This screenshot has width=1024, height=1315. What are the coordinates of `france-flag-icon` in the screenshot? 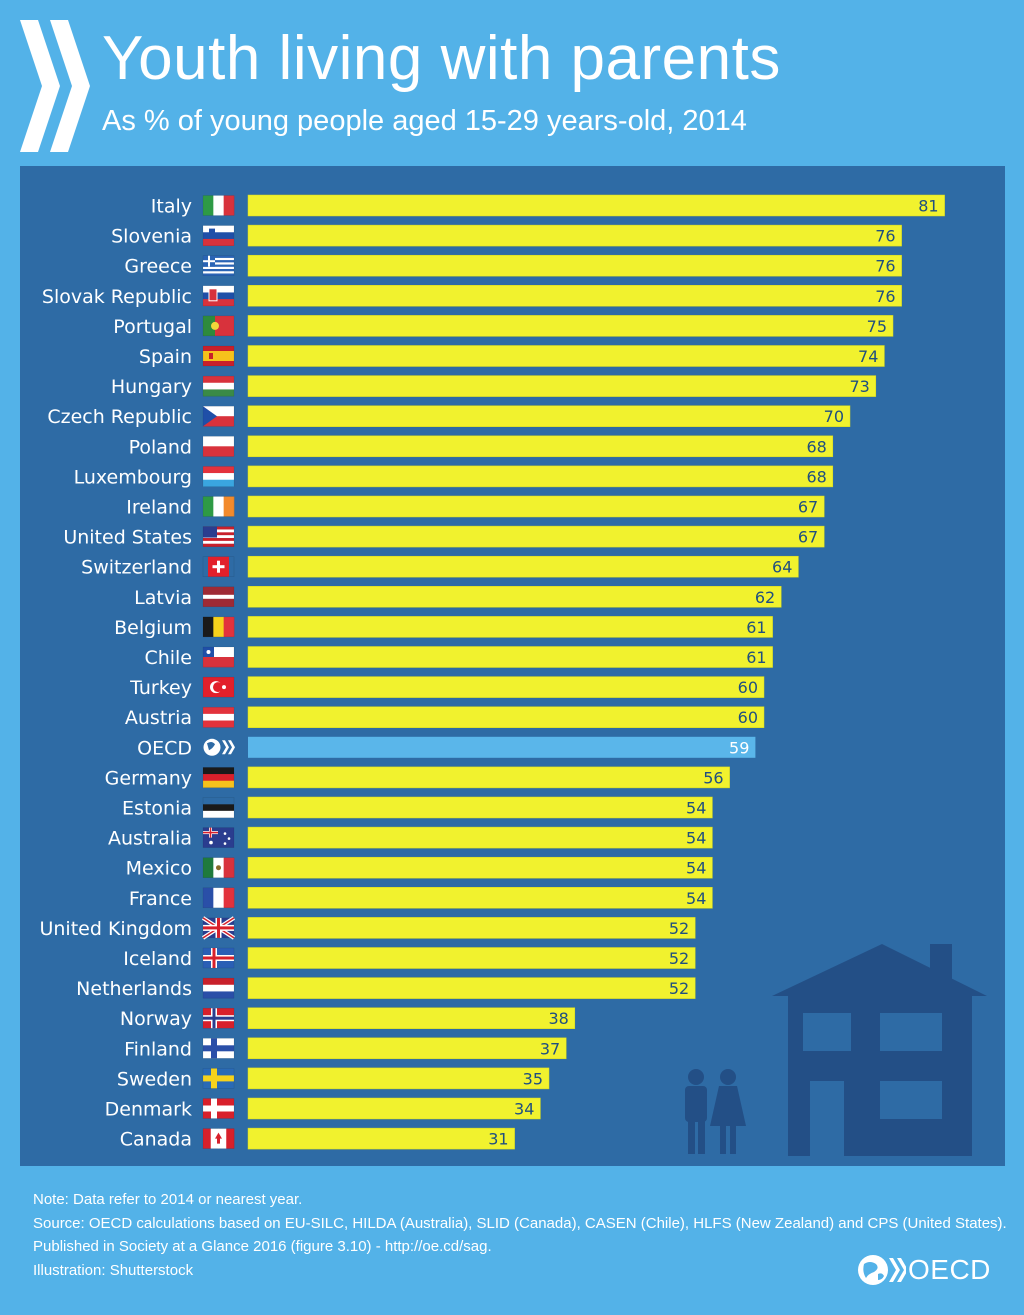 It's located at (218, 898).